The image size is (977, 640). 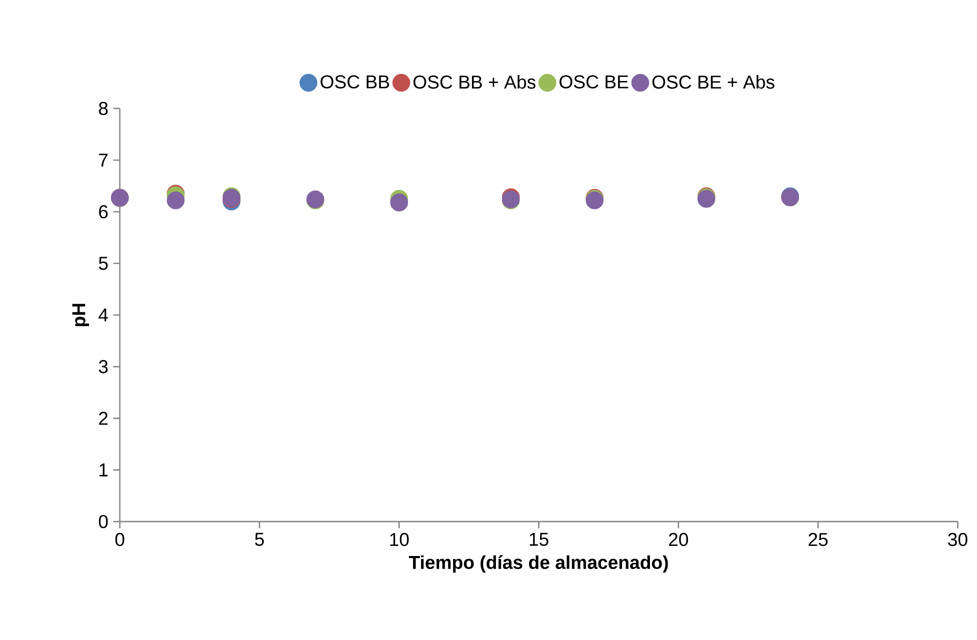 I want to click on x-tick-label: 10, so click(x=399, y=539).